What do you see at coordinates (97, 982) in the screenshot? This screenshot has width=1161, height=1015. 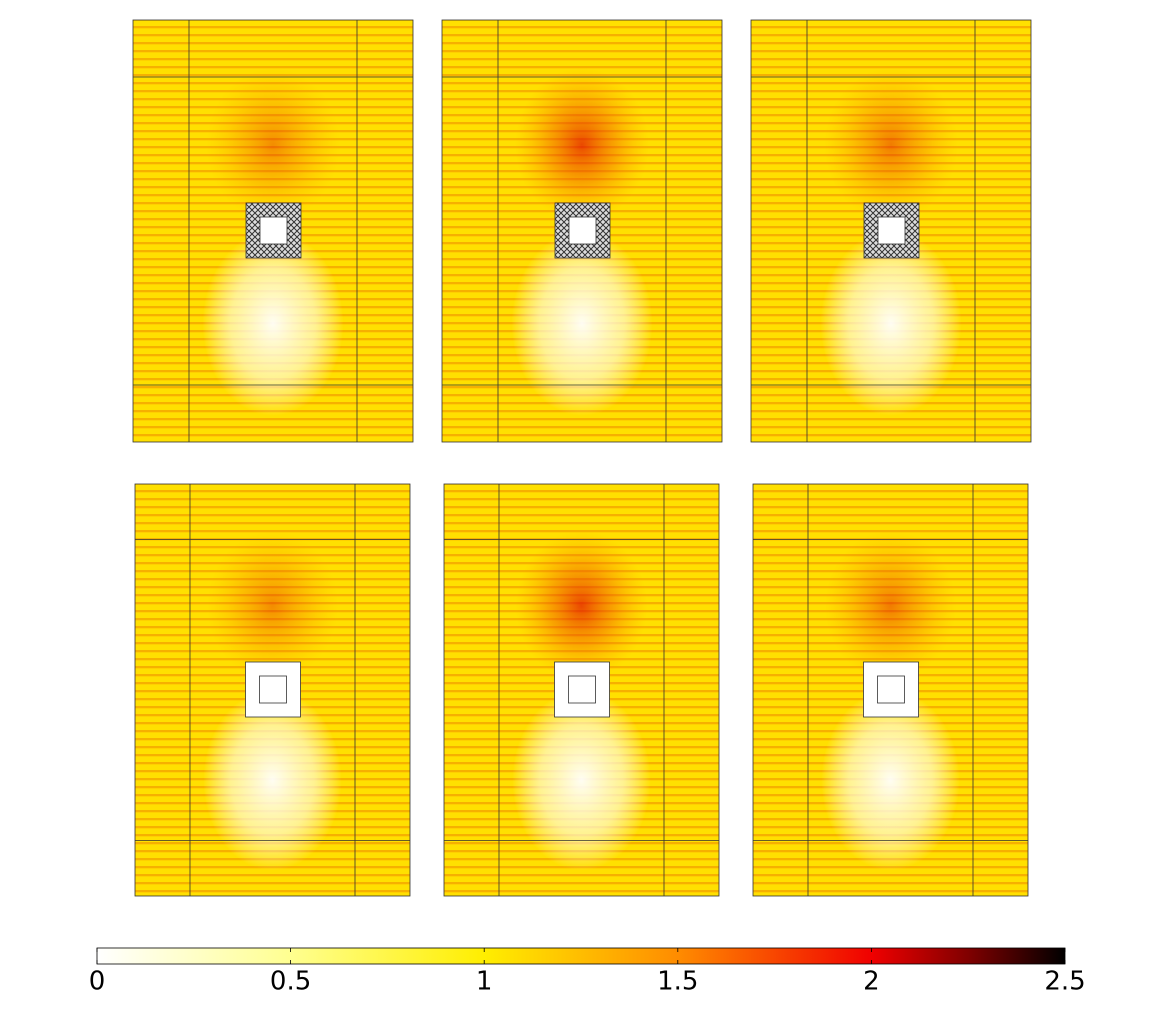 I see `colorbar-tick-label: 0` at bounding box center [97, 982].